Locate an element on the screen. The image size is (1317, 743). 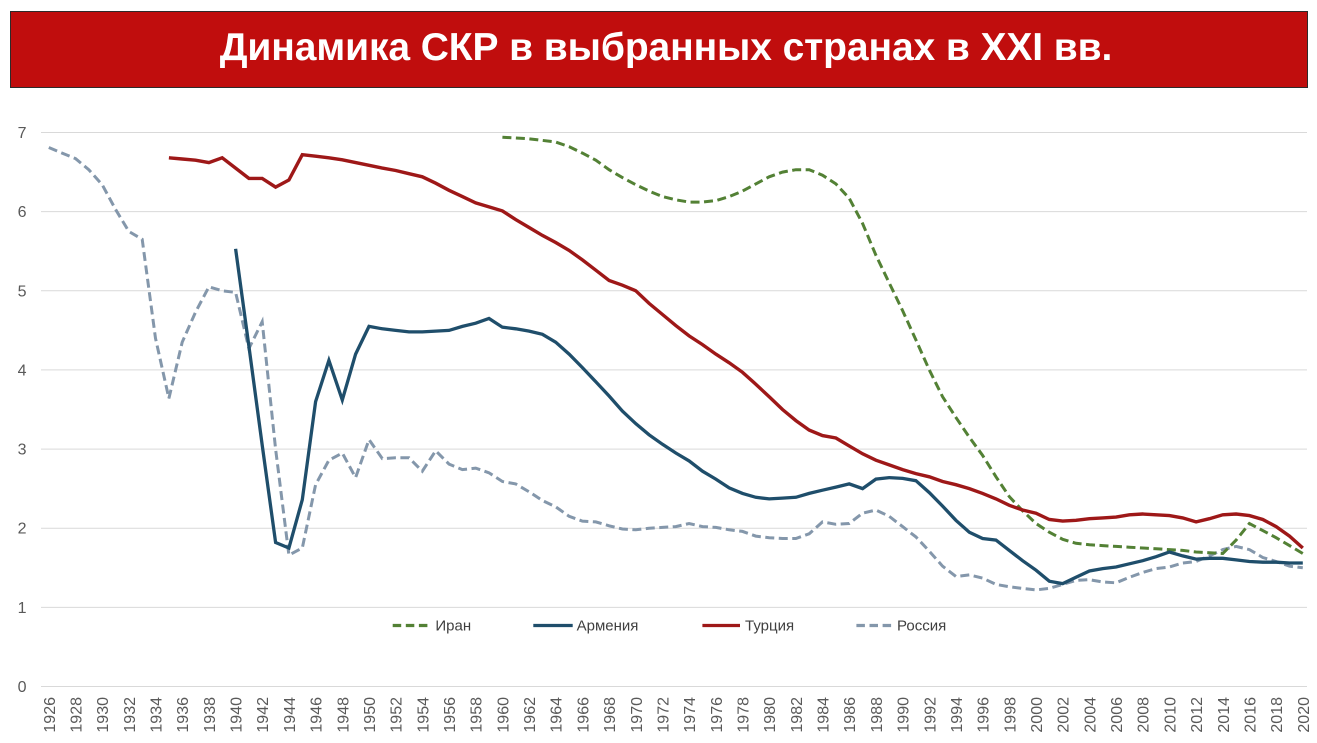
svg-text: 1994 is located at coordinates (957, 715).